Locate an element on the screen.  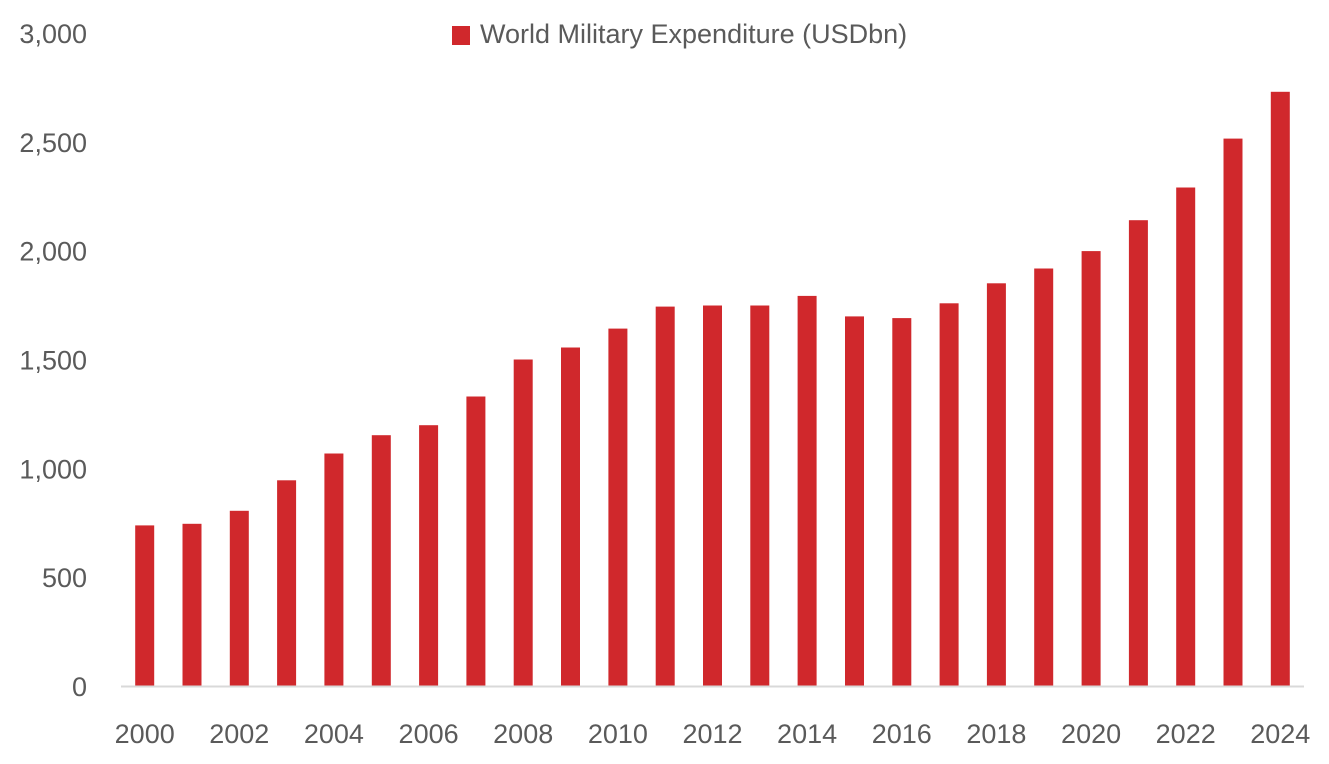
y-tick-label: 2,000 is located at coordinates (53, 252).